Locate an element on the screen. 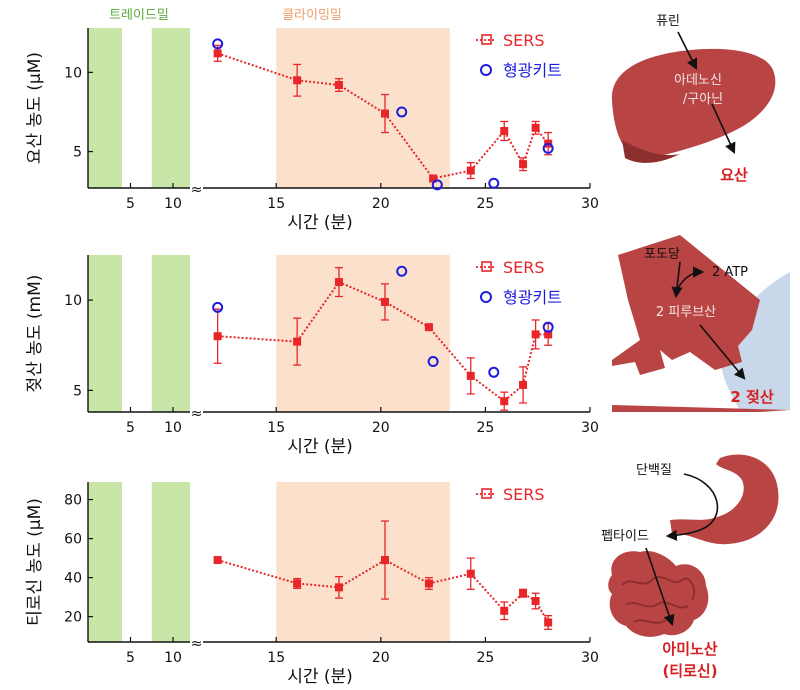  uric-acid-product: 요산 is located at coordinates (734, 175).